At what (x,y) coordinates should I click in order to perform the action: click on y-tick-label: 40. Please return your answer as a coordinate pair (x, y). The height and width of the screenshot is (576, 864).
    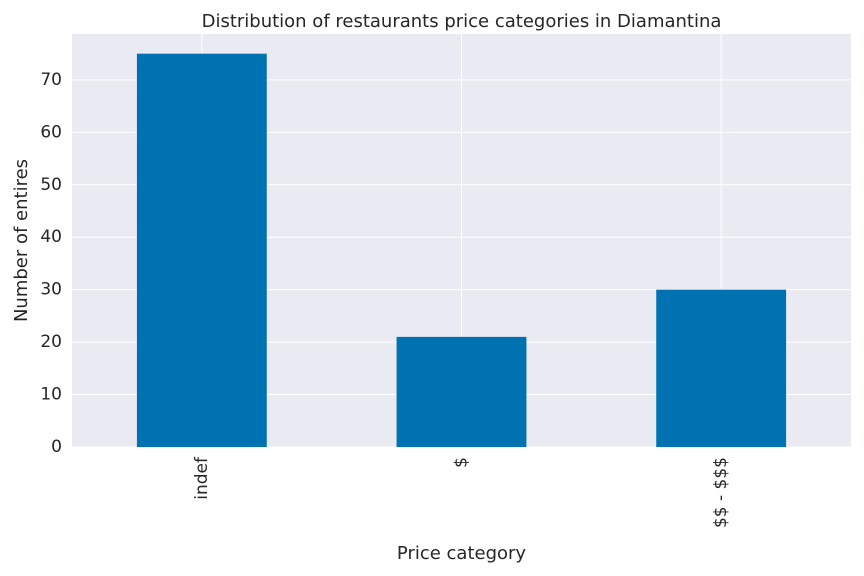
    Looking at the image, I should click on (51, 237).